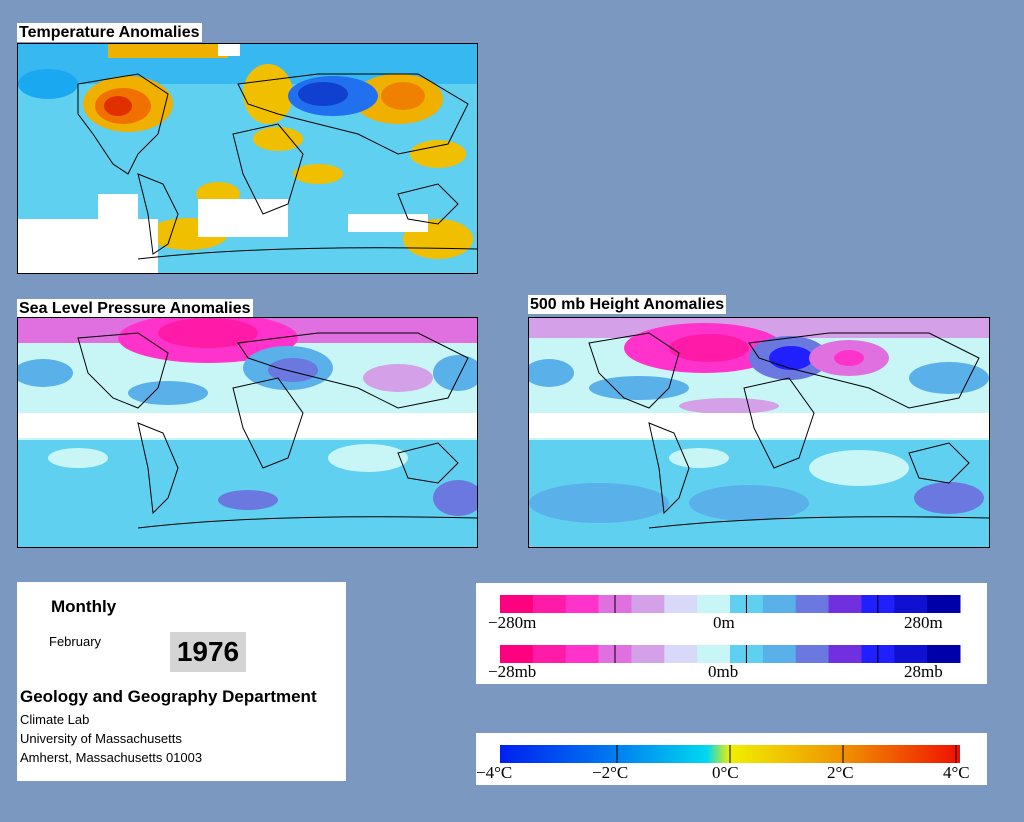 This screenshot has height=822, width=1024. Describe the element at coordinates (923, 622) in the screenshot. I see `height-max-label: 280m` at that location.